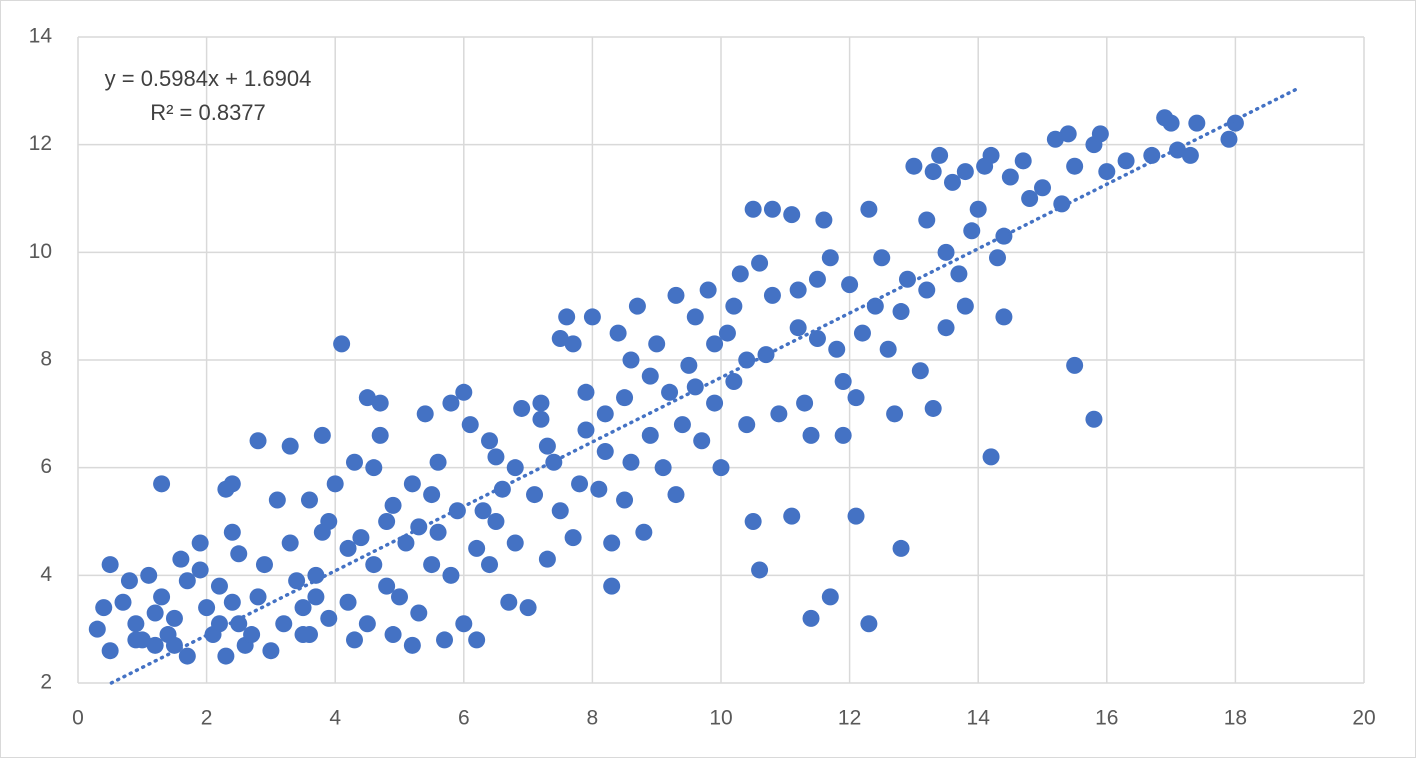 This screenshot has height=759, width=1417. Describe the element at coordinates (593, 718) in the screenshot. I see `x-tick-label: 8` at that location.